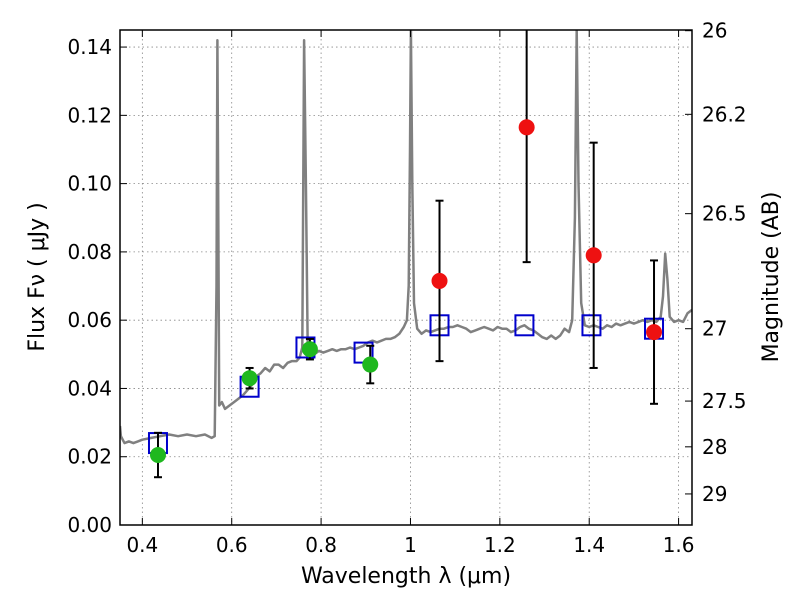  I want to click on y-tick-label: 0.14, so click(89, 47).